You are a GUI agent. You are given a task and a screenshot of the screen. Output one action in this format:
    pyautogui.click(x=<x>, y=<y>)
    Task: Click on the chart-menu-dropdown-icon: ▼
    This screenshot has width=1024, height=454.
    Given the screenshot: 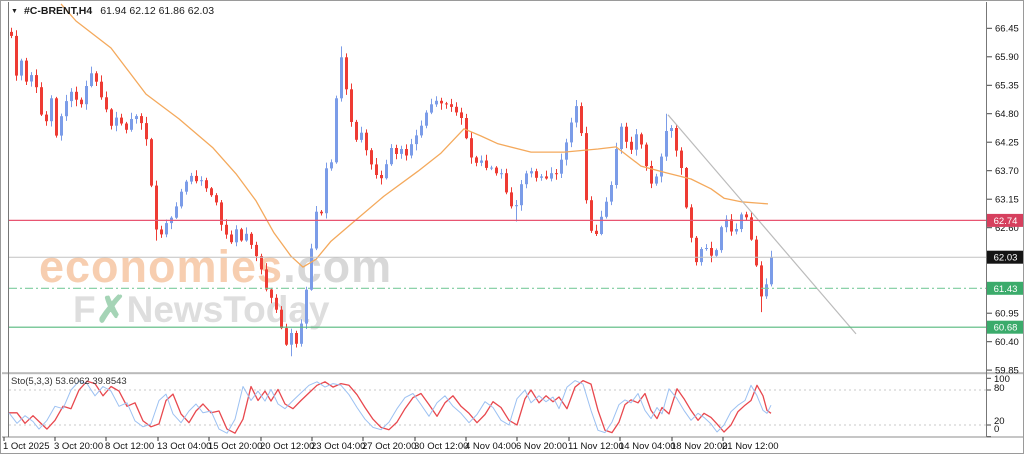 What is the action you would take?
    pyautogui.click(x=14, y=11)
    